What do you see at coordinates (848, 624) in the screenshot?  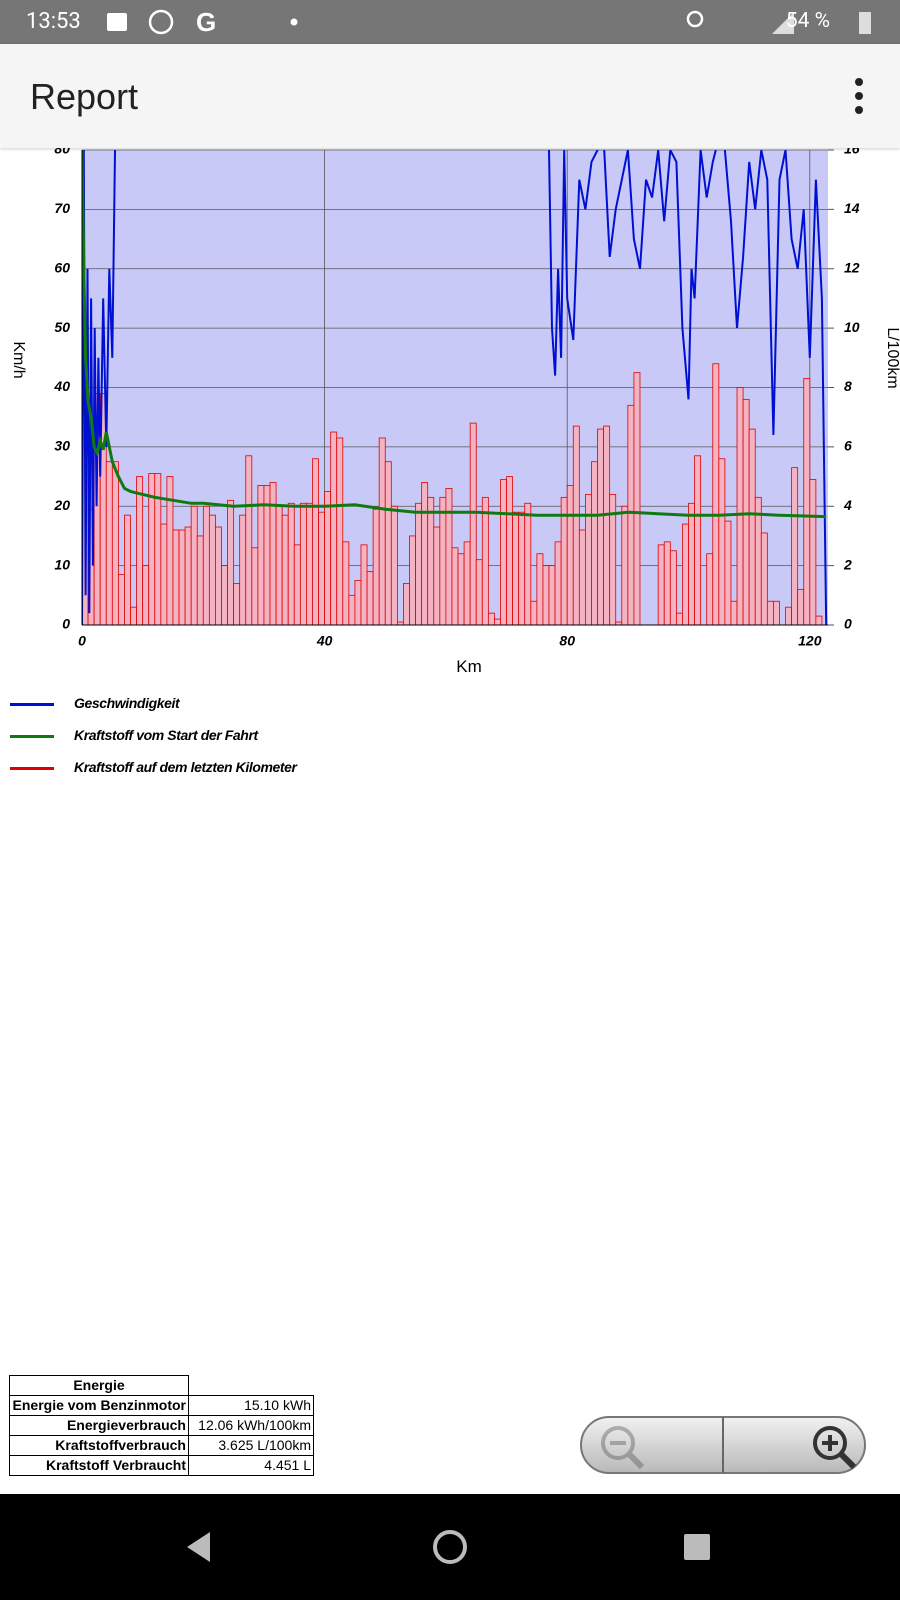 I see `y2-tick-label: 0` at bounding box center [848, 624].